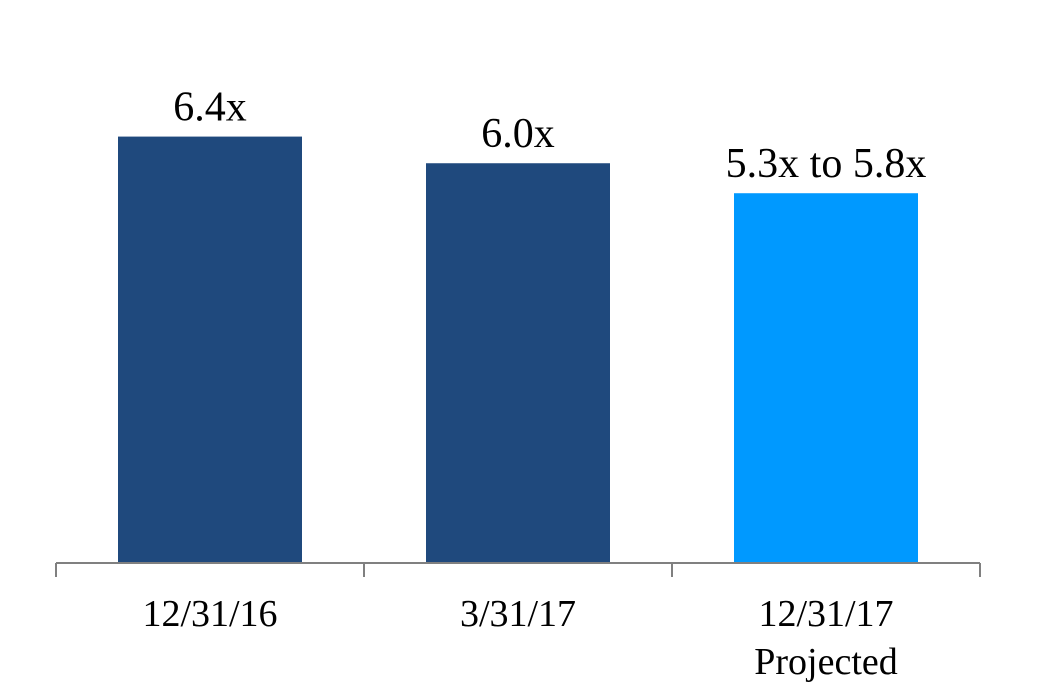 Image resolution: width=1050 pixels, height=690 pixels. What do you see at coordinates (210, 108) in the screenshot?
I see `data-label-1: 6.4x` at bounding box center [210, 108].